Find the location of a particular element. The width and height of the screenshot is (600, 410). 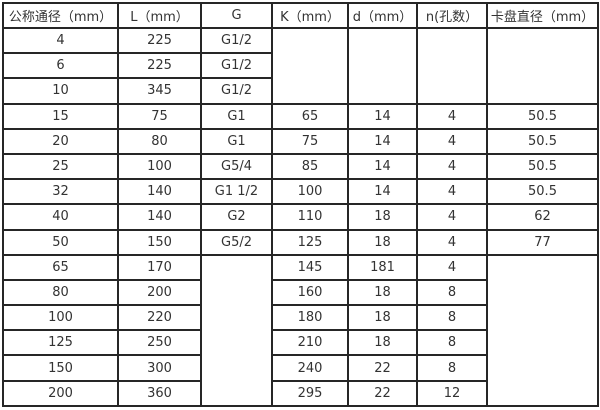

cell-l: 80 is located at coordinates (159, 141).